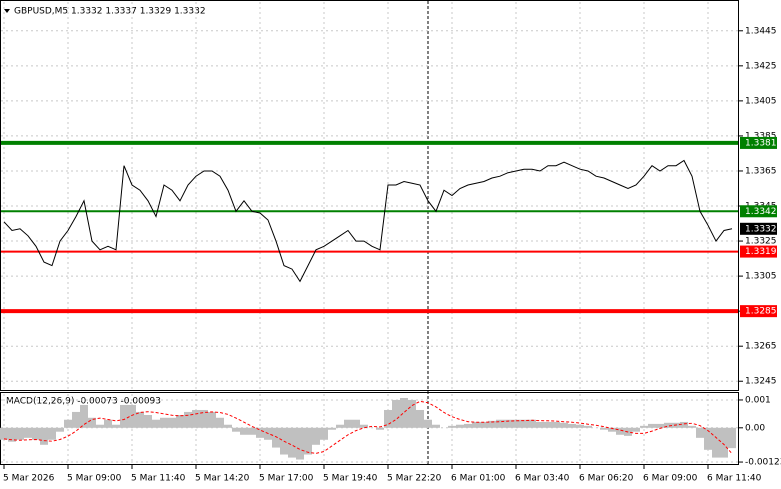  I want to click on x-tick-label: 6 Mar 11:40, so click(734, 479).